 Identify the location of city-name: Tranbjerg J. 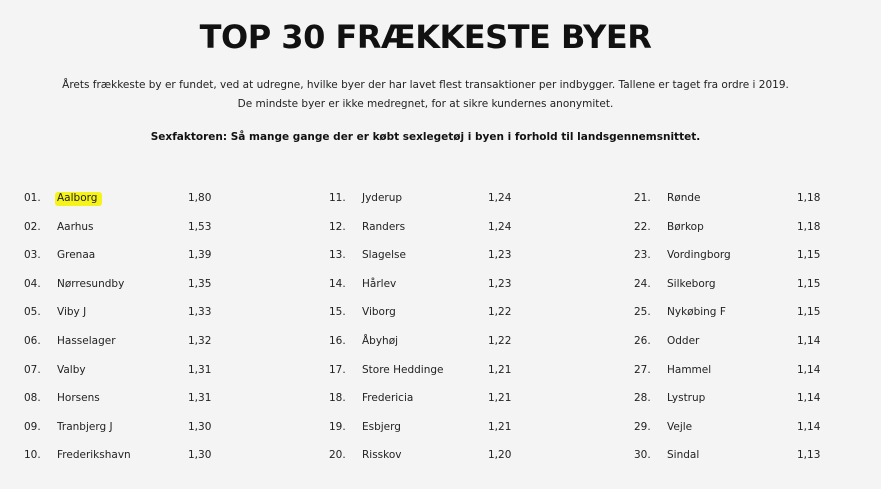
(85, 426).